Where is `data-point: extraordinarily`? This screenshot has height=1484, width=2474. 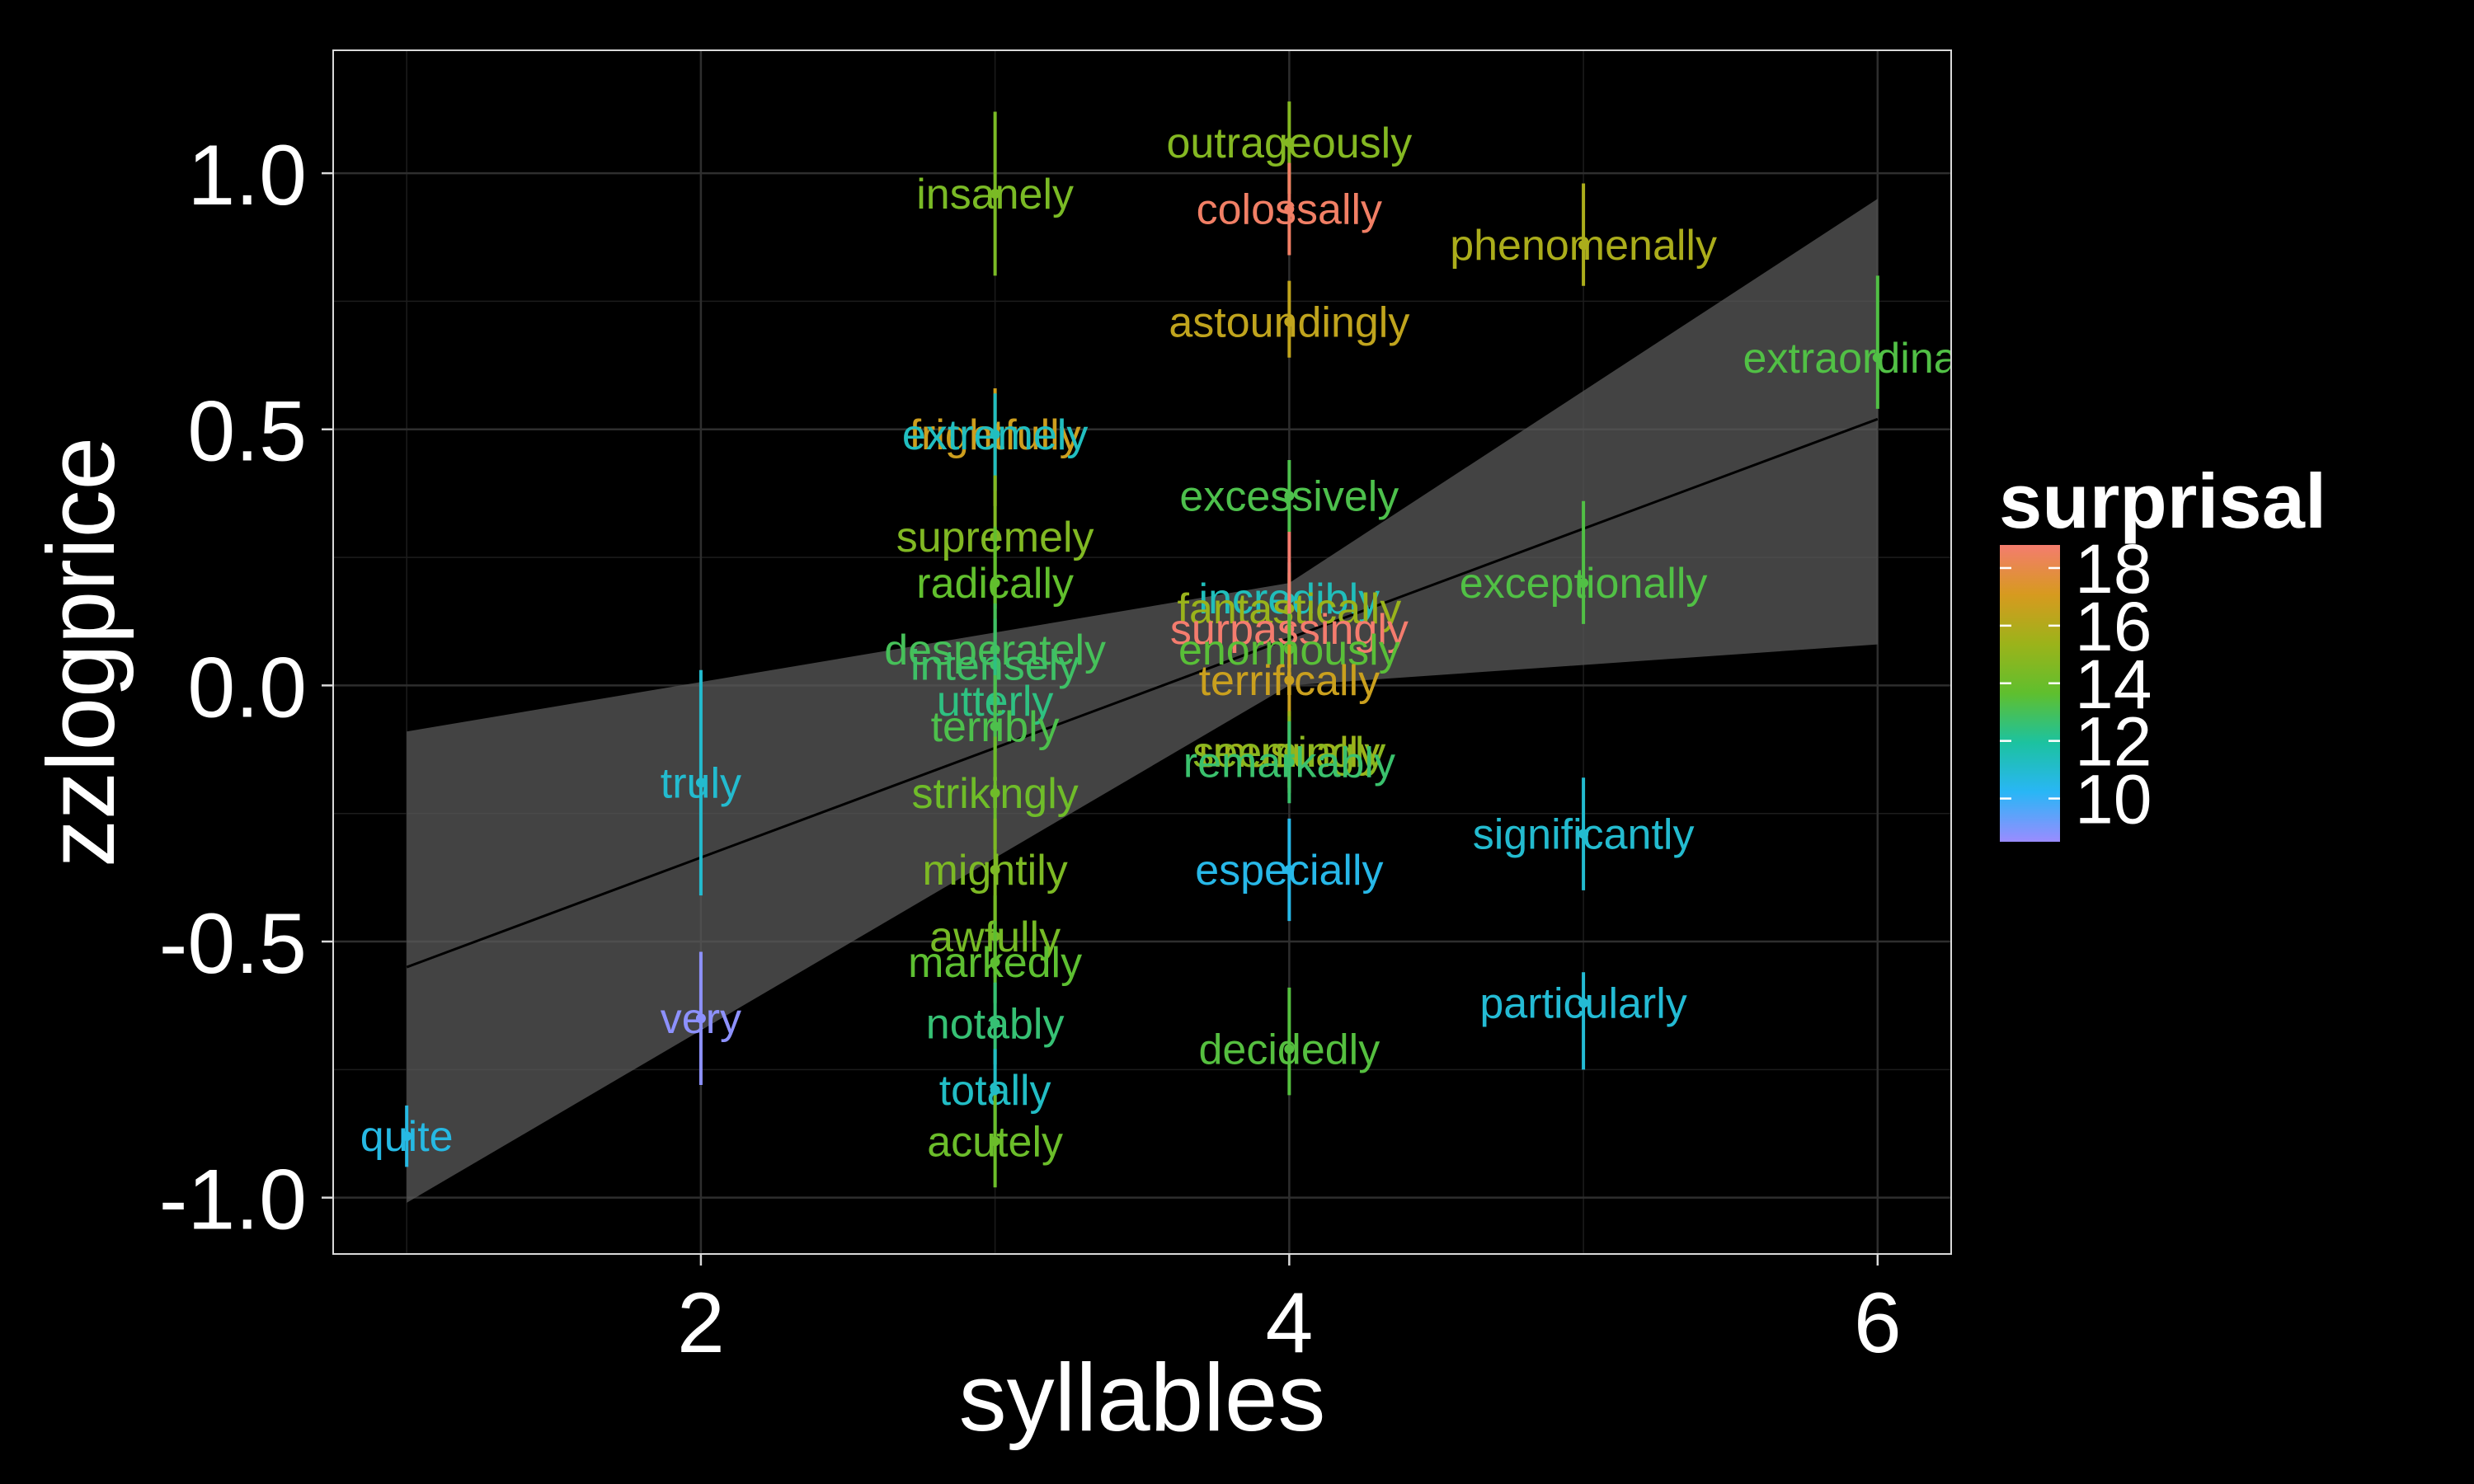 data-point: extraordinarily is located at coordinates (1878, 342).